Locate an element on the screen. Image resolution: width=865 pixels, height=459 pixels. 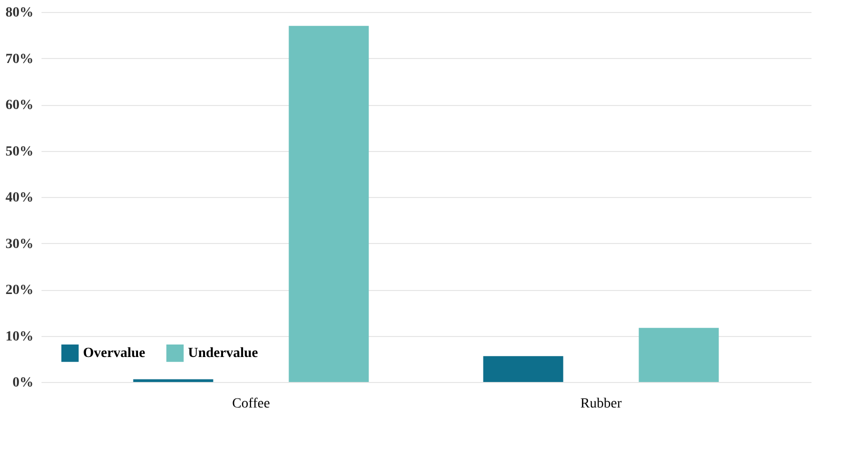
legend-label: Overvalue is located at coordinates (114, 354).